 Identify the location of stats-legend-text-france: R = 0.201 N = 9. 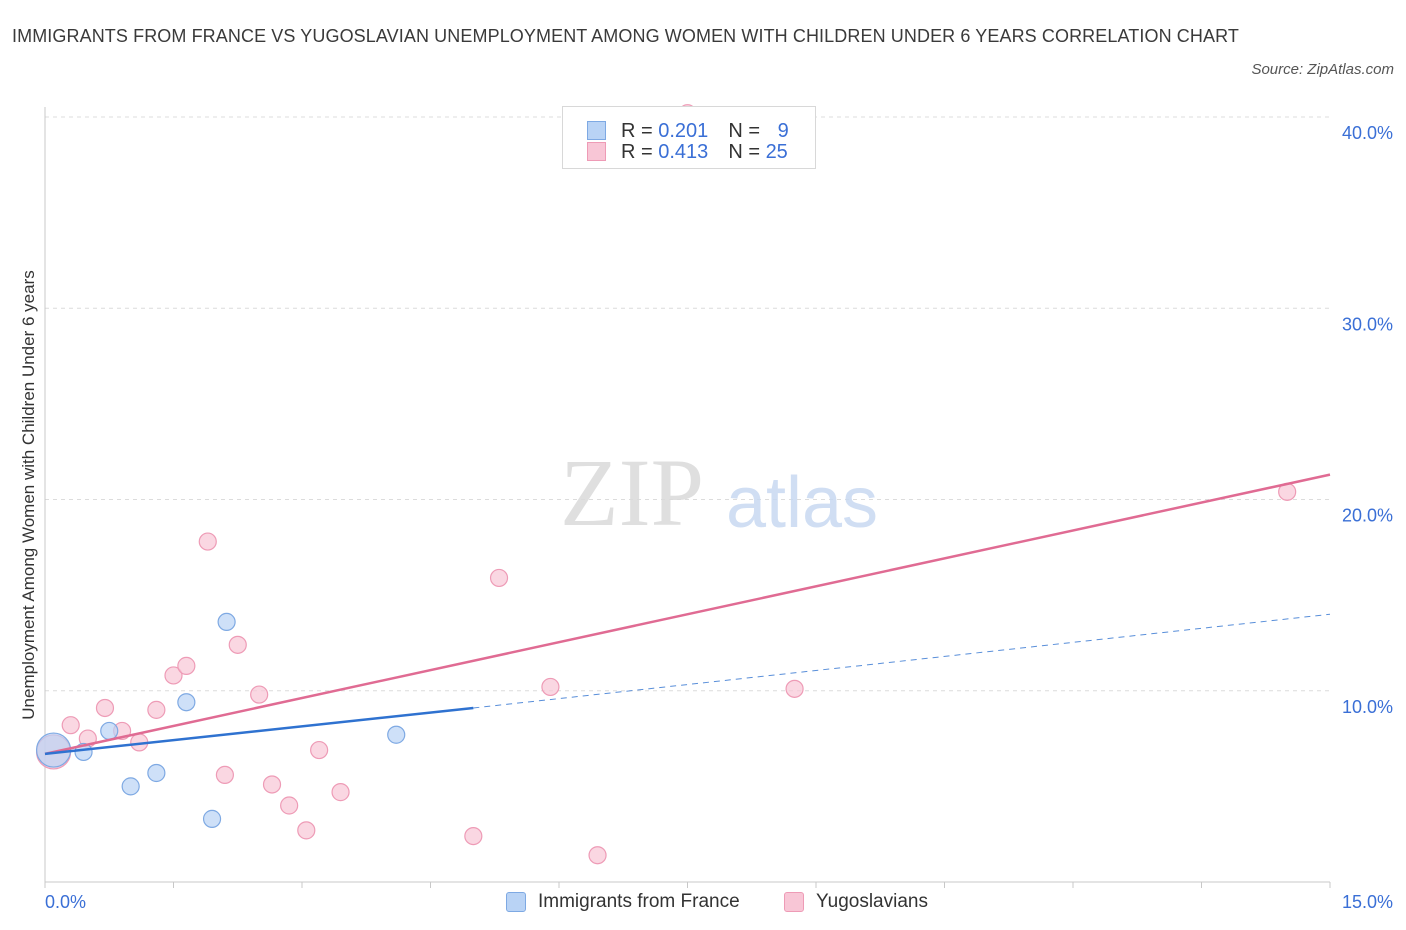
(705, 131).